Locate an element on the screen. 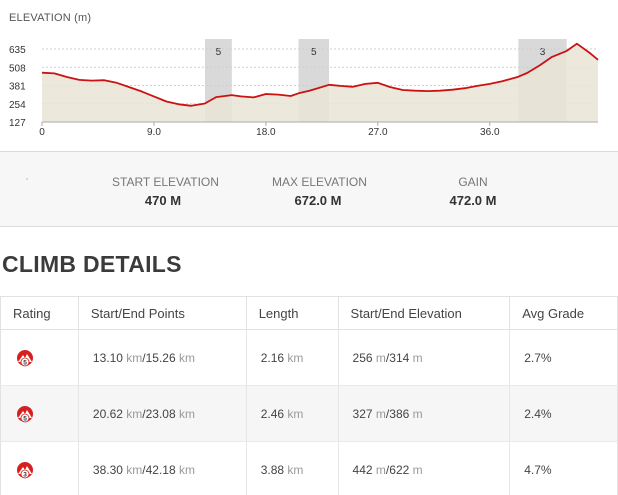 Image resolution: width=618 pixels, height=495 pixels. x-tick-label: 9.0 is located at coordinates (154, 132).